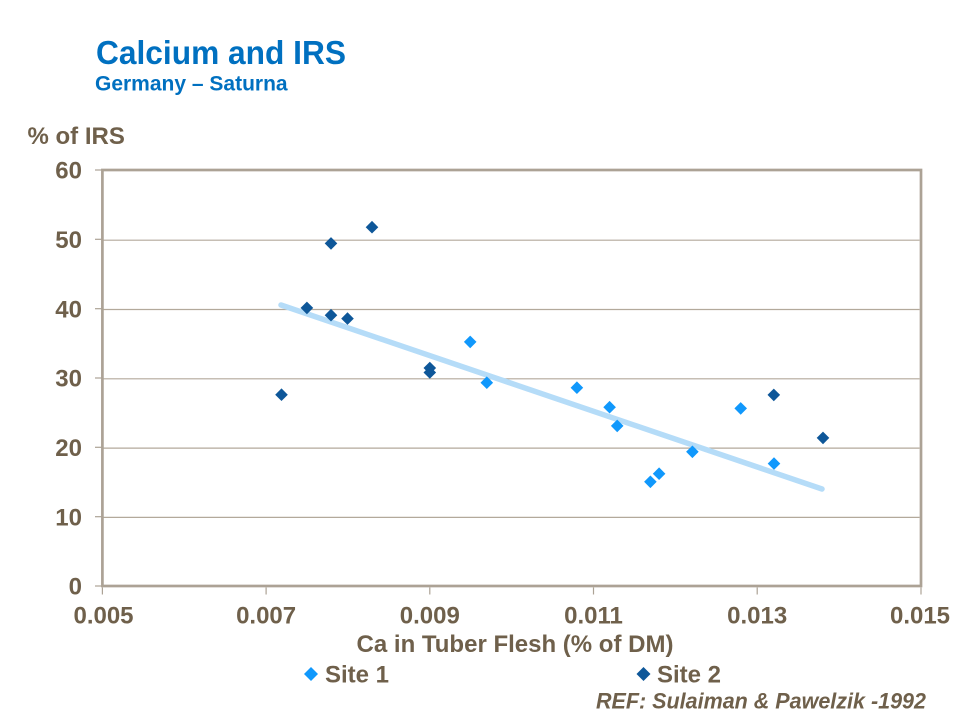  I want to click on svg-text: 0.013, so click(757, 616).